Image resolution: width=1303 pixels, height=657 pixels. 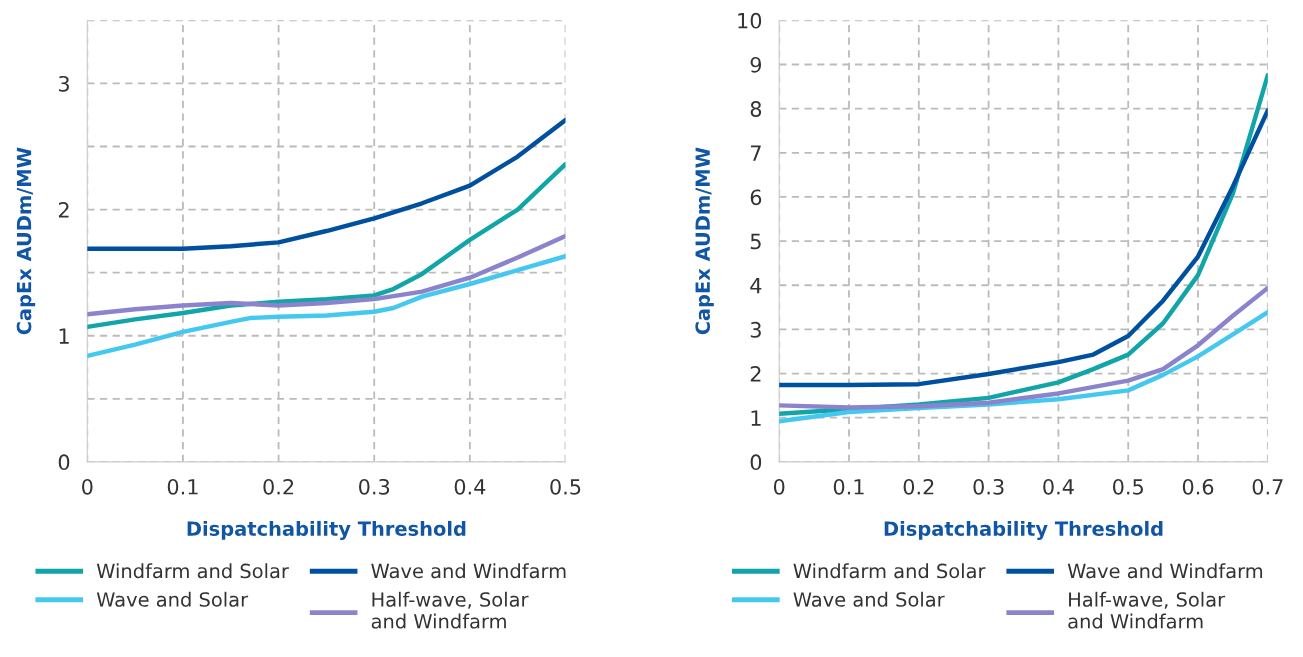 I want to click on y-tick-label: 8, so click(x=756, y=109).